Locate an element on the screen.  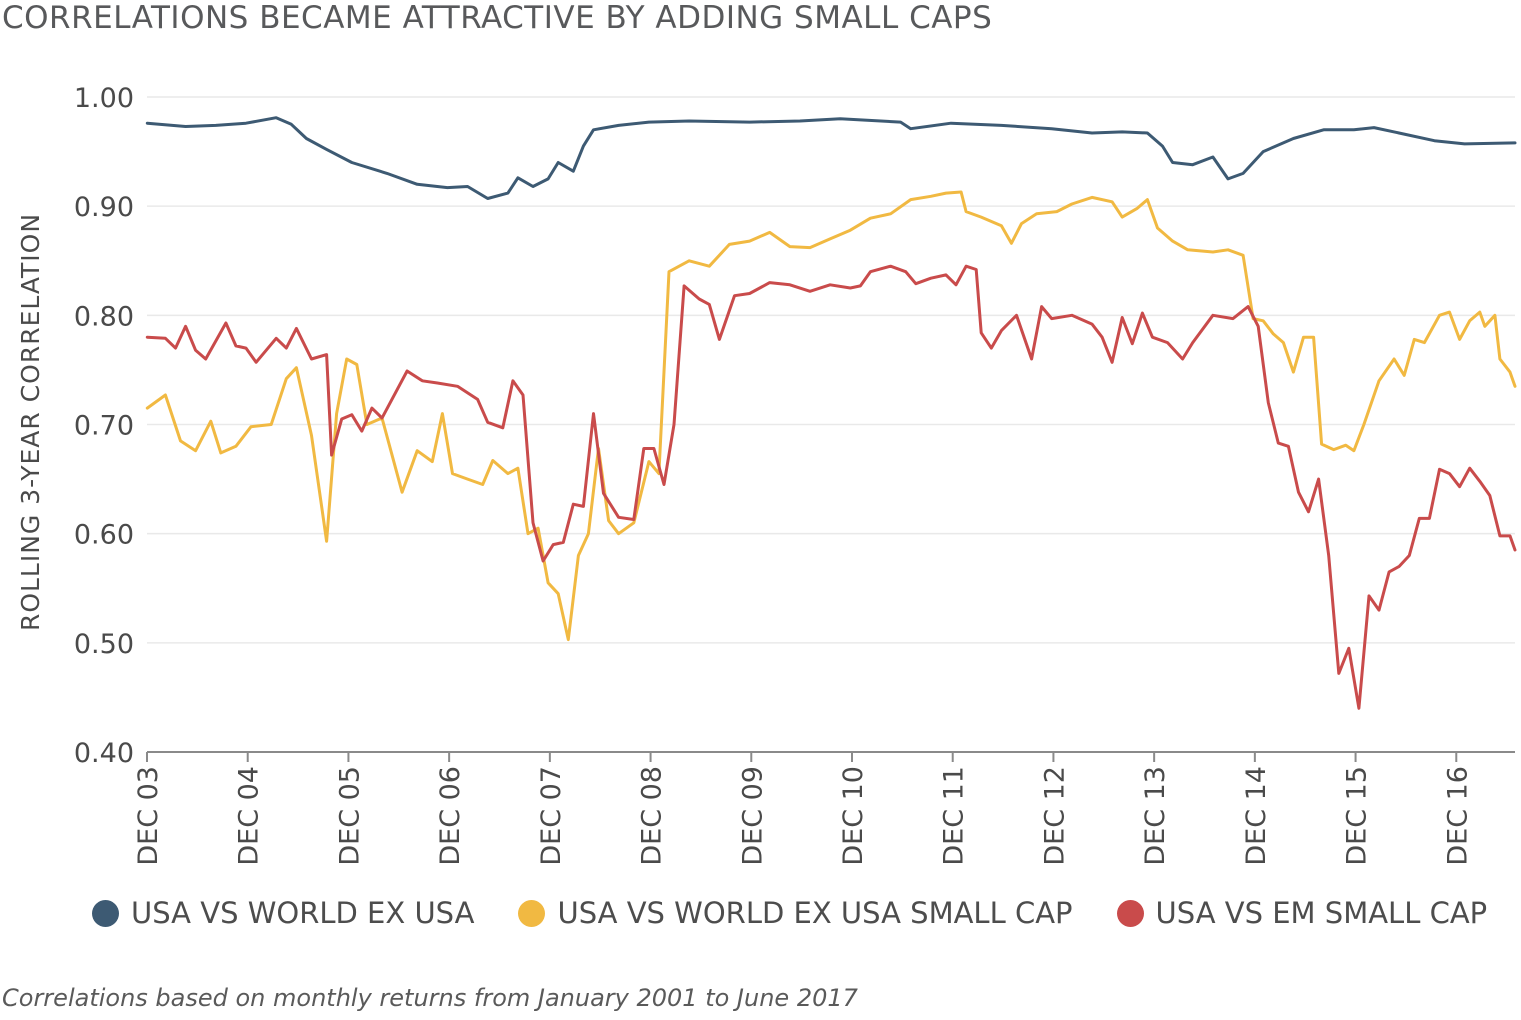
x-tick-label: DEC 06 is located at coordinates (450, 816).